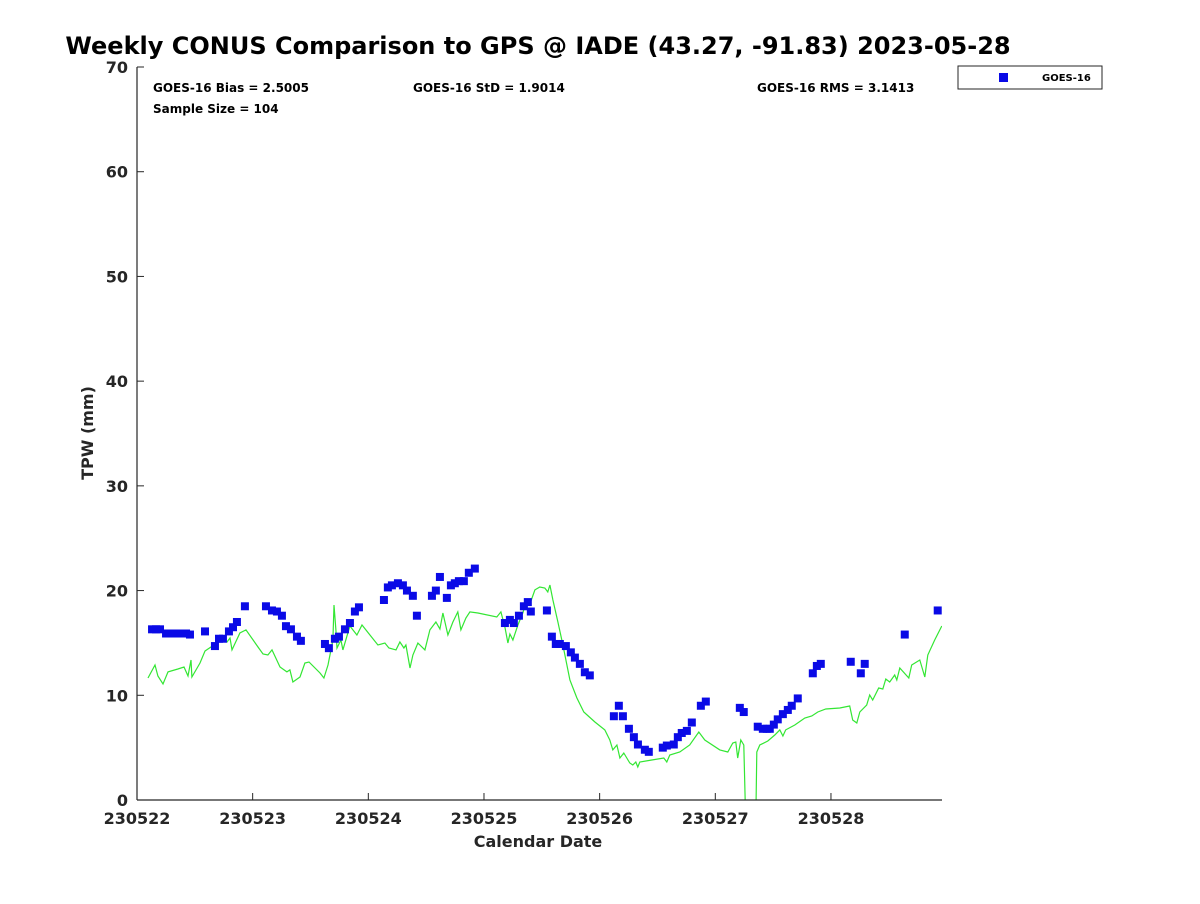  Describe the element at coordinates (117, 486) in the screenshot. I see `y-tick-label: 30` at that location.